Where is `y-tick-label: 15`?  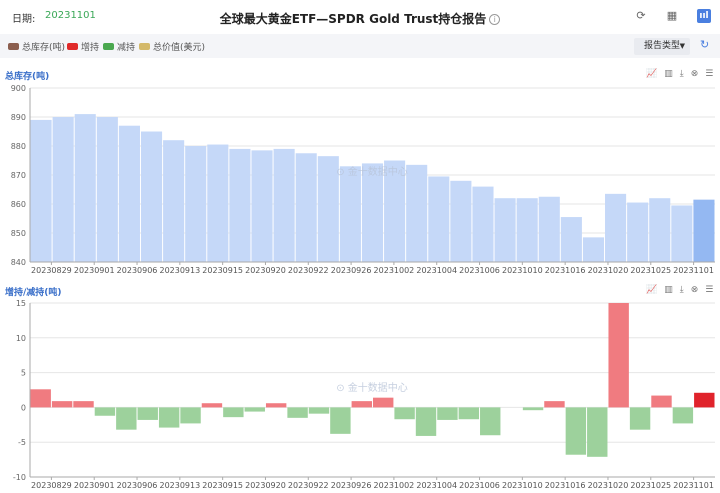
y-tick-label: 15 is located at coordinates (21, 303).